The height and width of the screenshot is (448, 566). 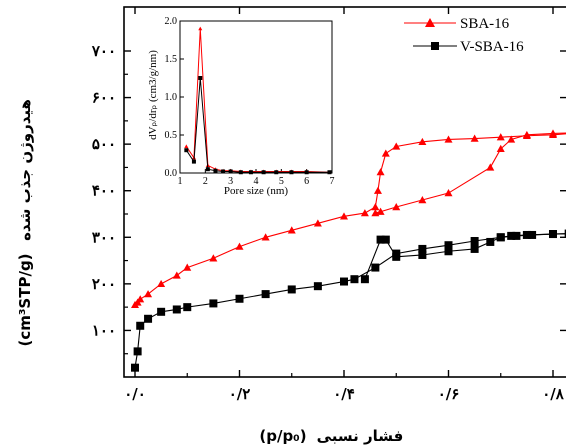 I want to click on y-axis-unit-group: (cm³STP/g), so click(x=25, y=299).